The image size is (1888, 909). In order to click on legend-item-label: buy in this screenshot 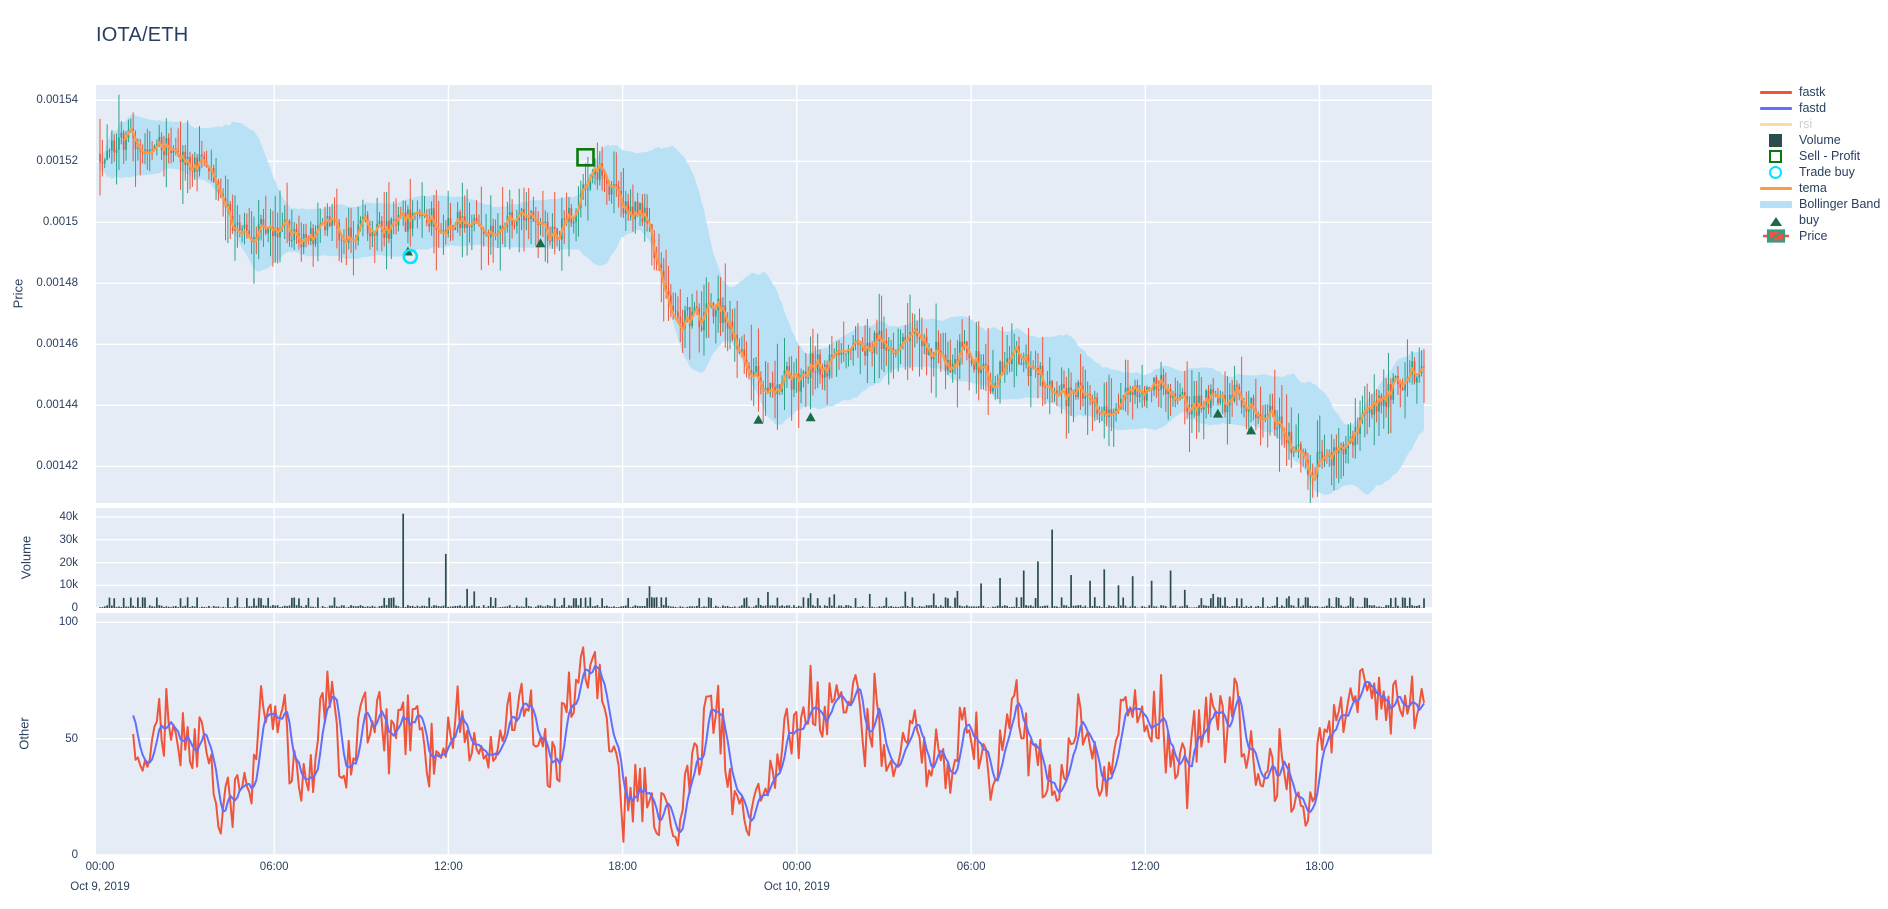, I will do `click(1809, 220)`.